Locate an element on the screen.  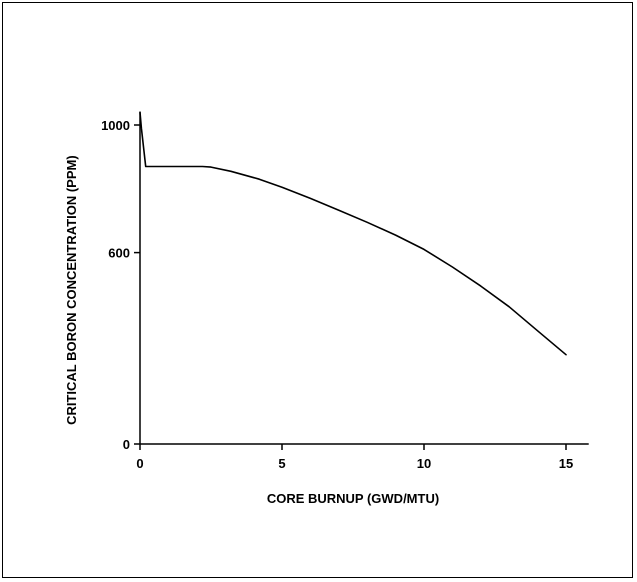
x-tick-label: 0 is located at coordinates (139, 463).